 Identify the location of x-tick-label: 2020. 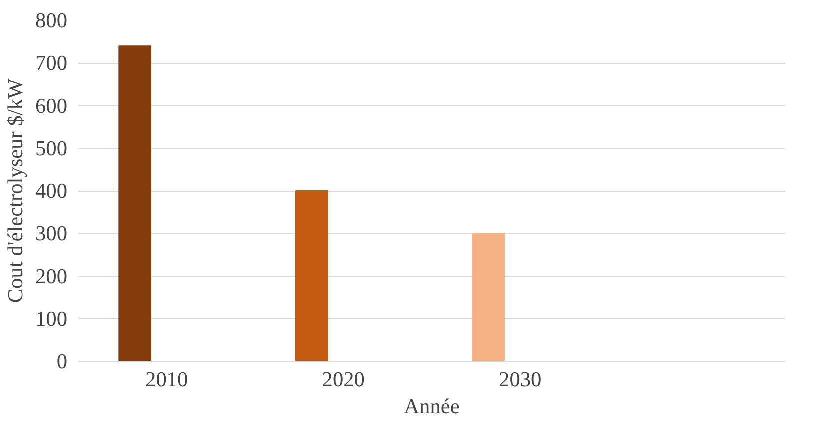
(343, 380).